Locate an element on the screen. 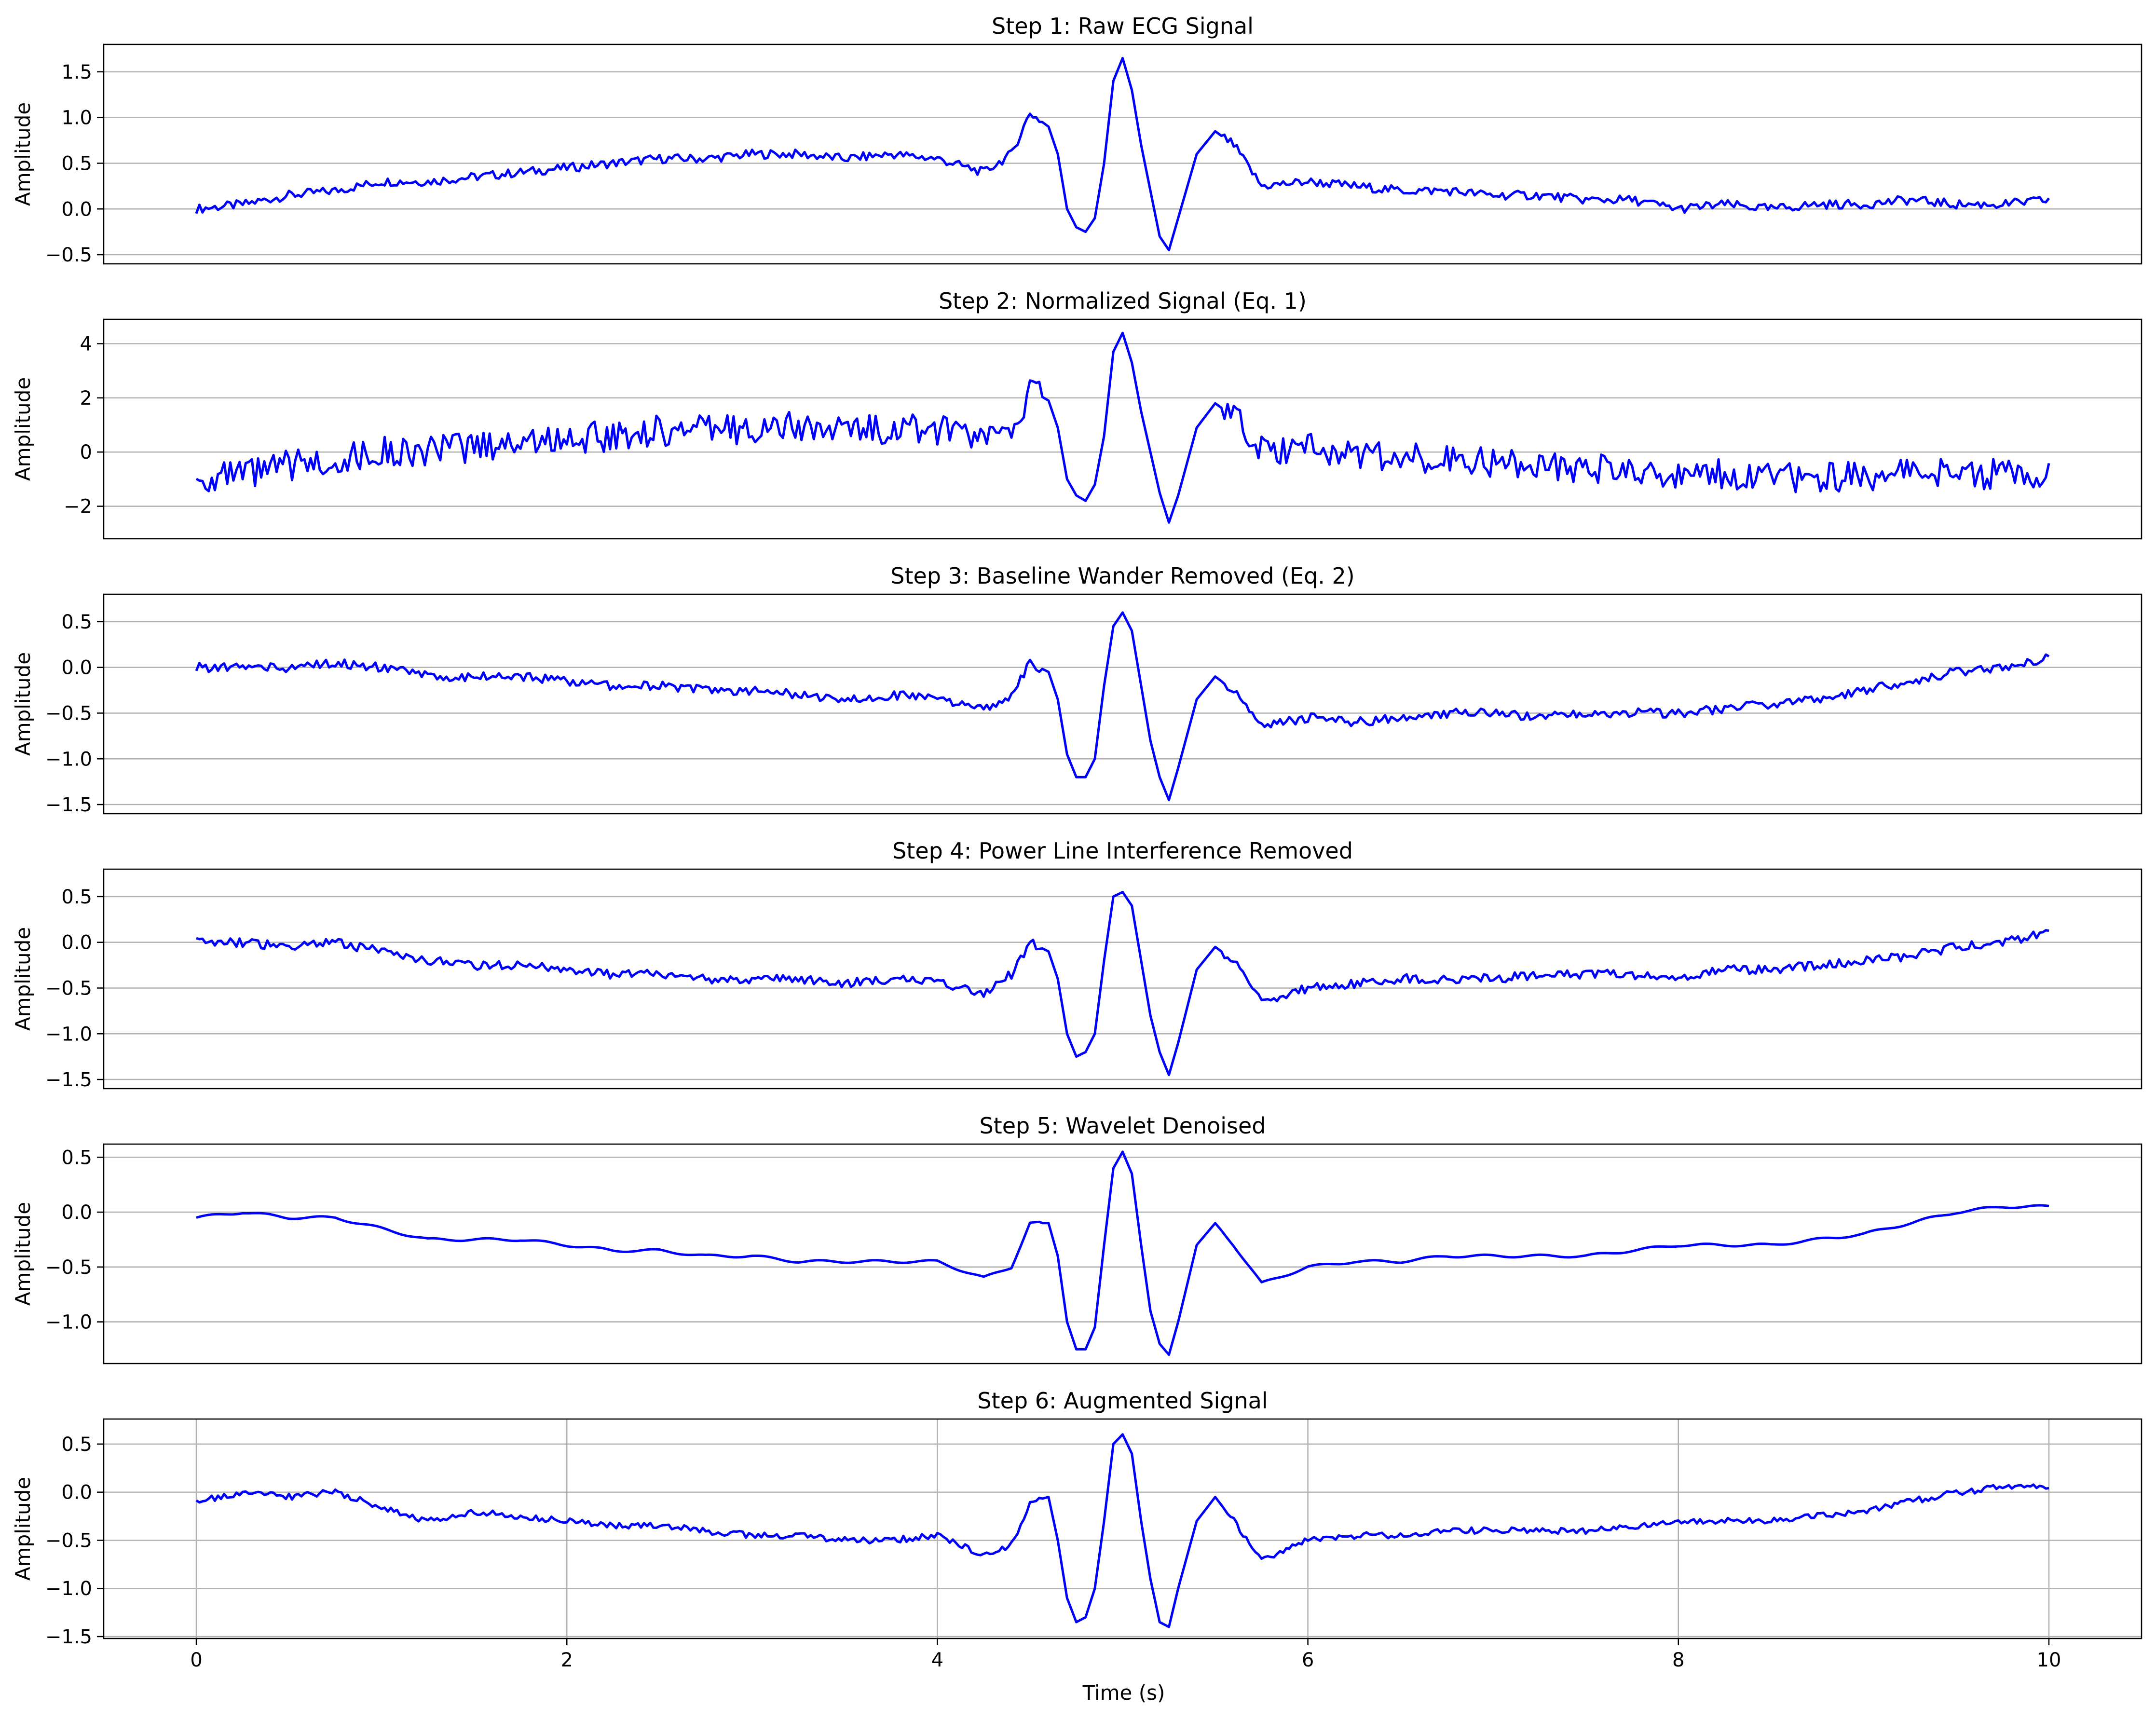 The height and width of the screenshot is (1720, 2156). subplot-title: Step 3: Baseline Wander Removed (Eq. 2) is located at coordinates (1122, 576).